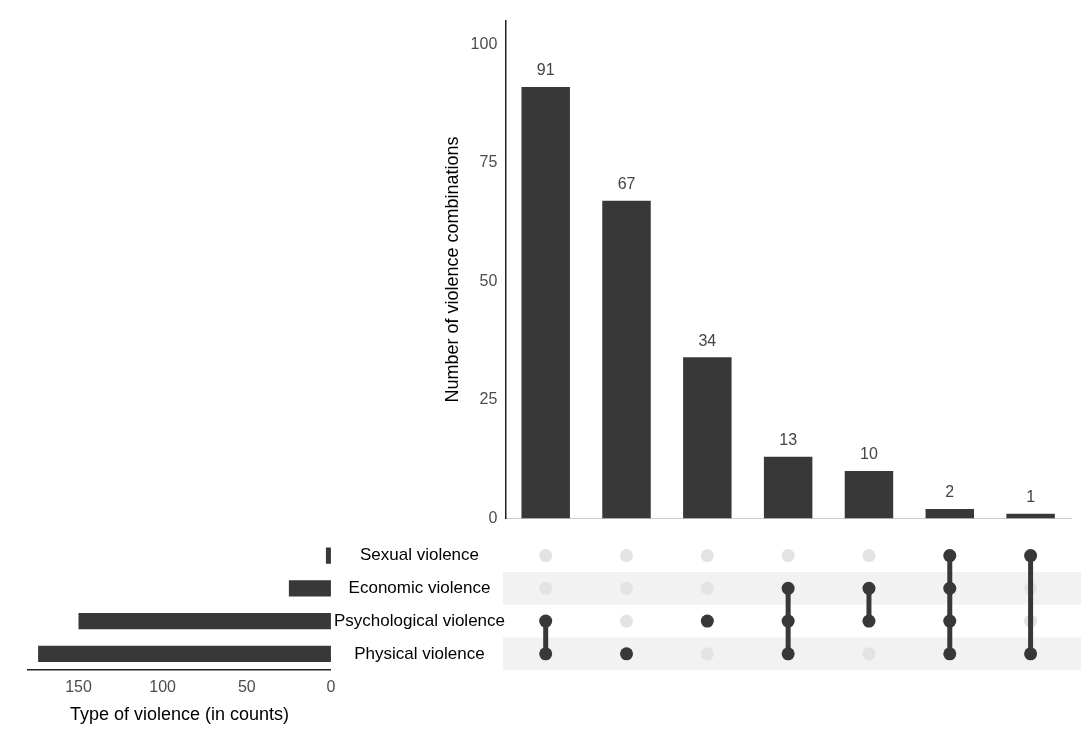 The width and height of the screenshot is (1089, 742). Describe the element at coordinates (488, 399) in the screenshot. I see `y-tick-label: 25` at that location.